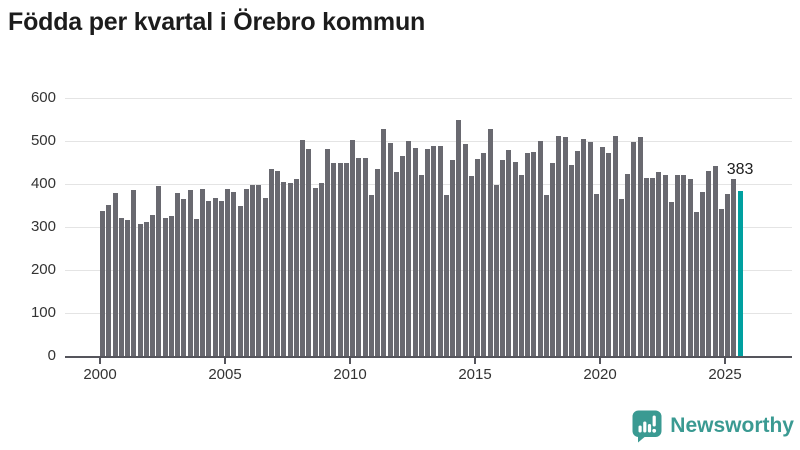 The image size is (800, 450). I want to click on x-axis-tick-label: 2020, so click(600, 374).